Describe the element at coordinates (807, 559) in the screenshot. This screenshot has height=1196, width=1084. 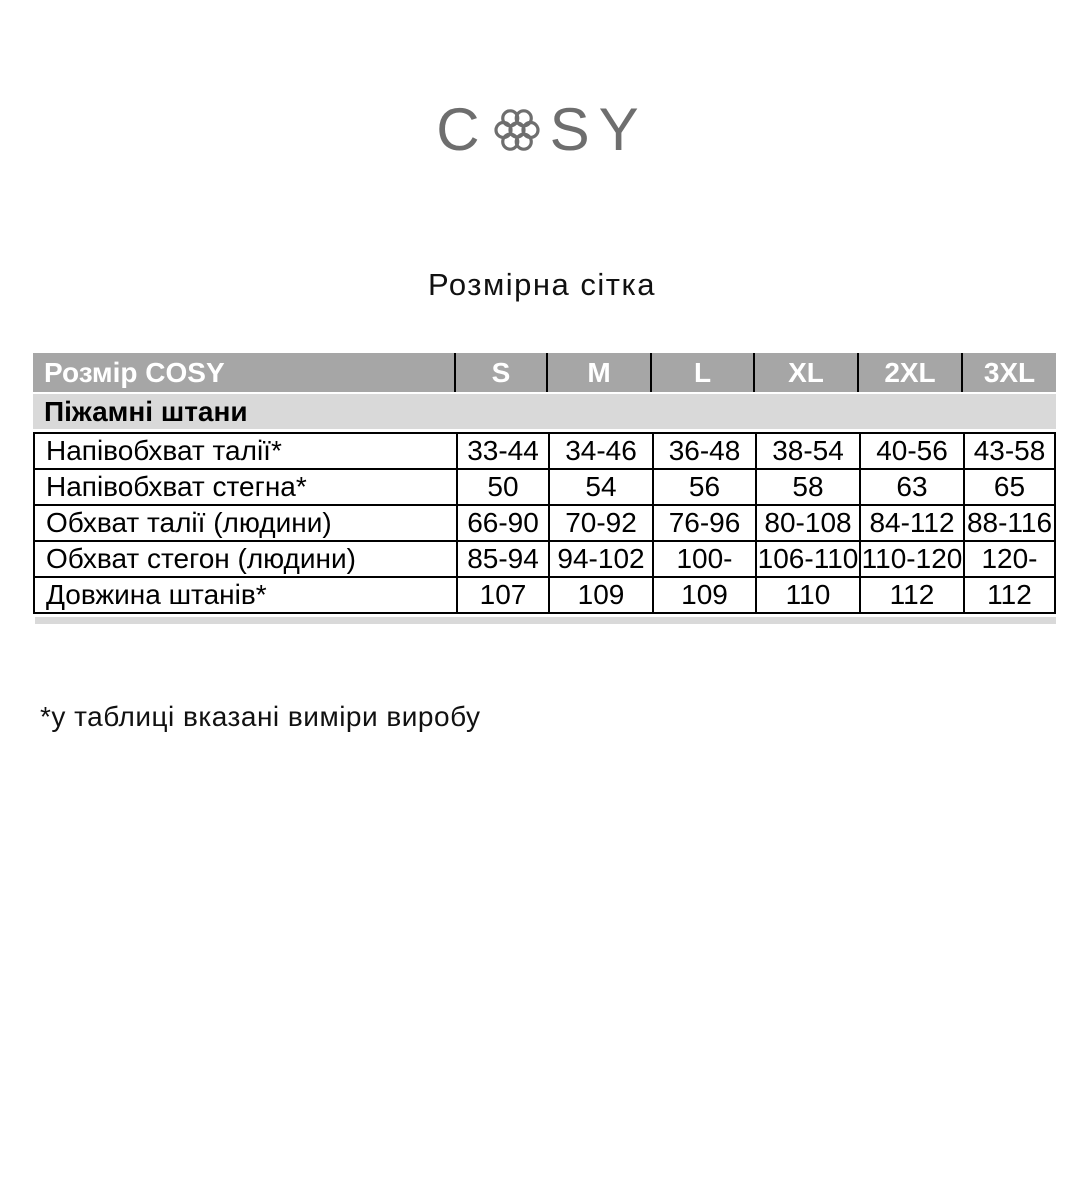
I see `cell-value: 106-110` at that location.